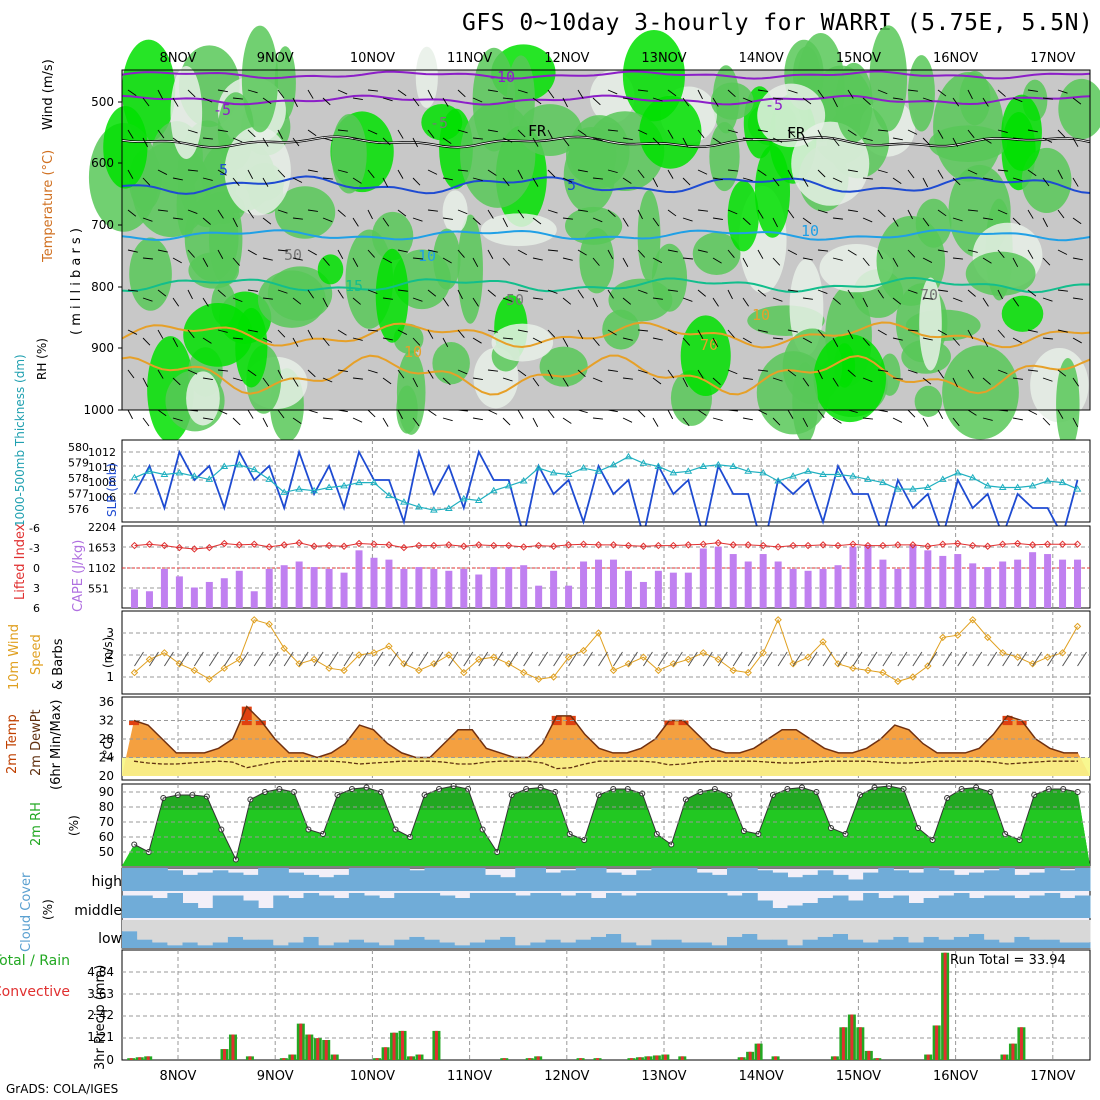 The height and width of the screenshot is (1100, 1100). Describe the element at coordinates (58, 664) in the screenshot. I see `wind-barbs-axis-label: & Barbs` at that location.